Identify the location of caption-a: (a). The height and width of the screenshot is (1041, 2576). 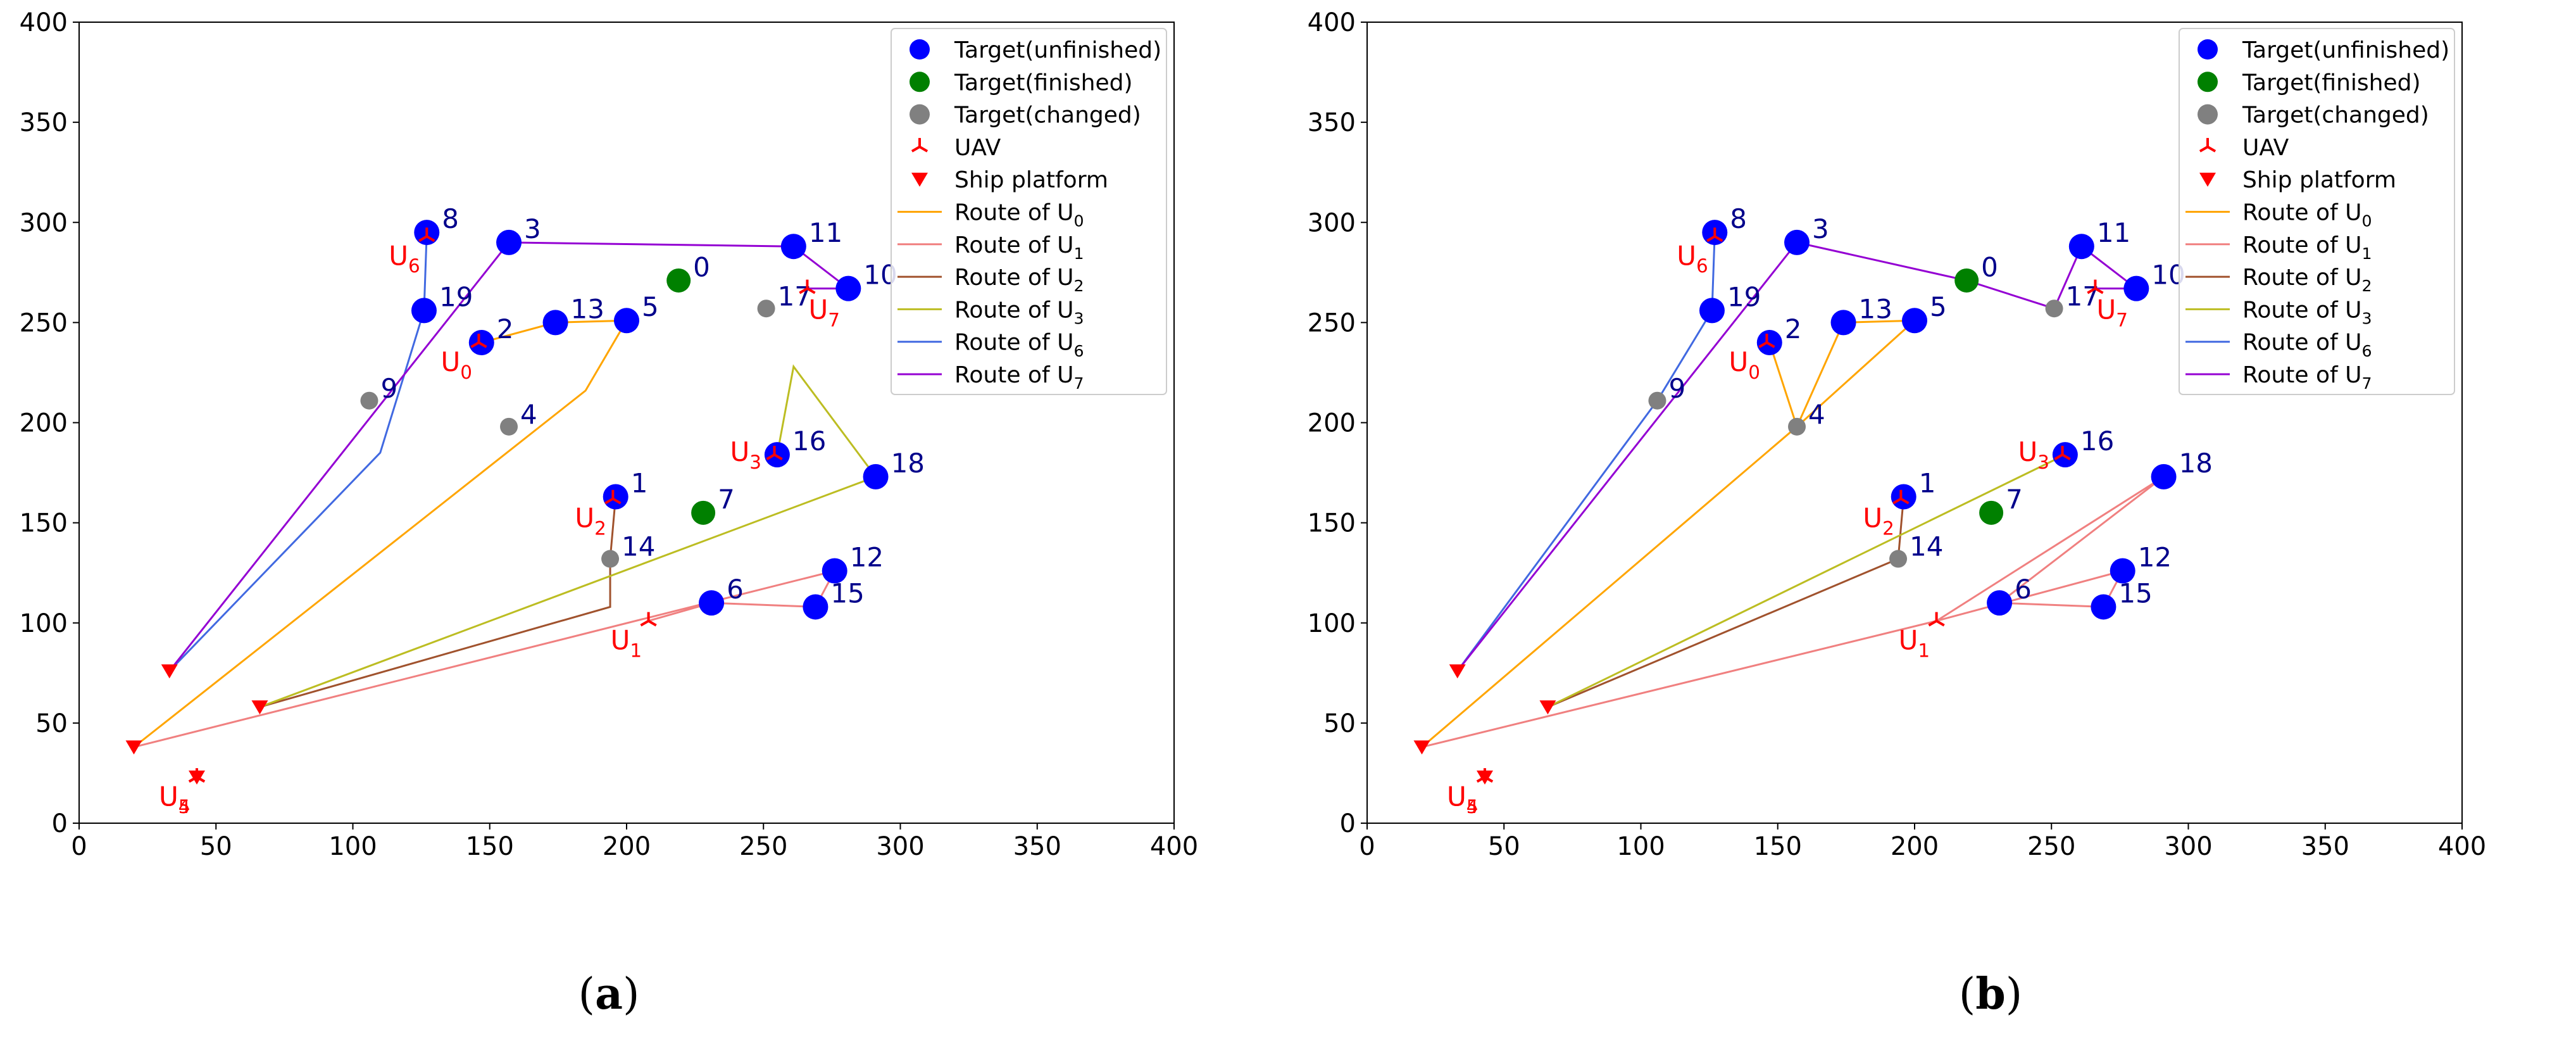
(609, 994).